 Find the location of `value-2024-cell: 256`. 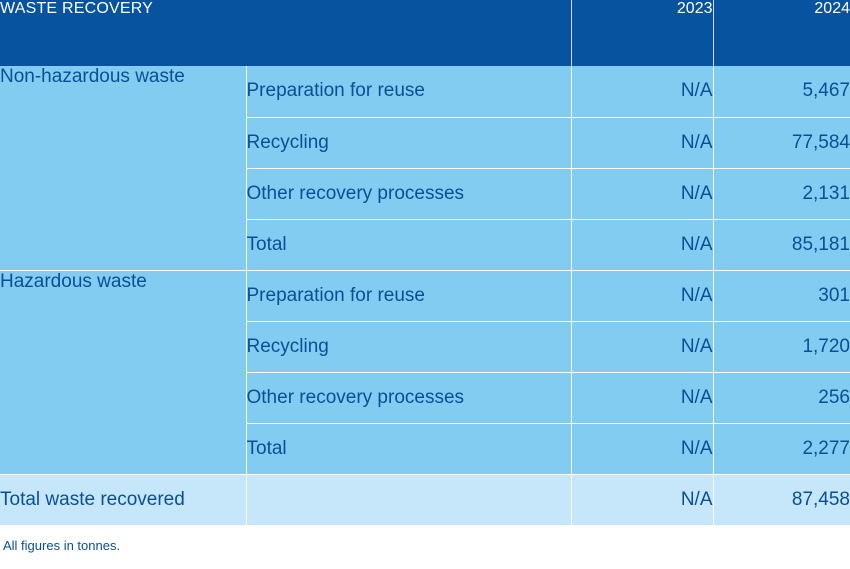

value-2024-cell: 256 is located at coordinates (781, 398).